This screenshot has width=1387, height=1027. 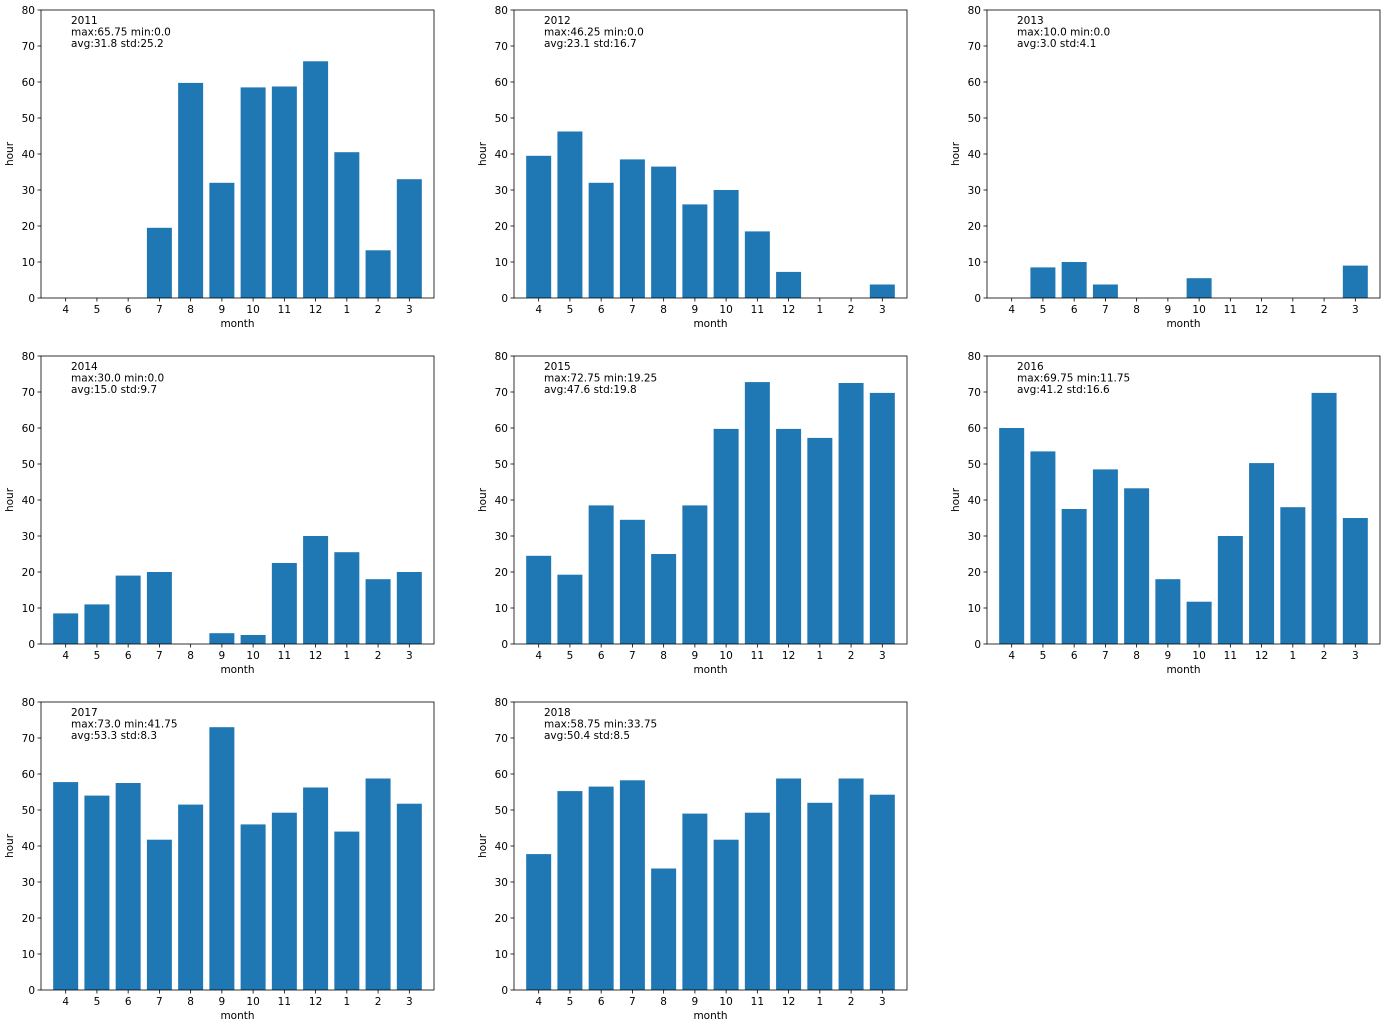 What do you see at coordinates (117, 44) in the screenshot?
I see `annotation-line-3: avg:31.8 std:25.2` at bounding box center [117, 44].